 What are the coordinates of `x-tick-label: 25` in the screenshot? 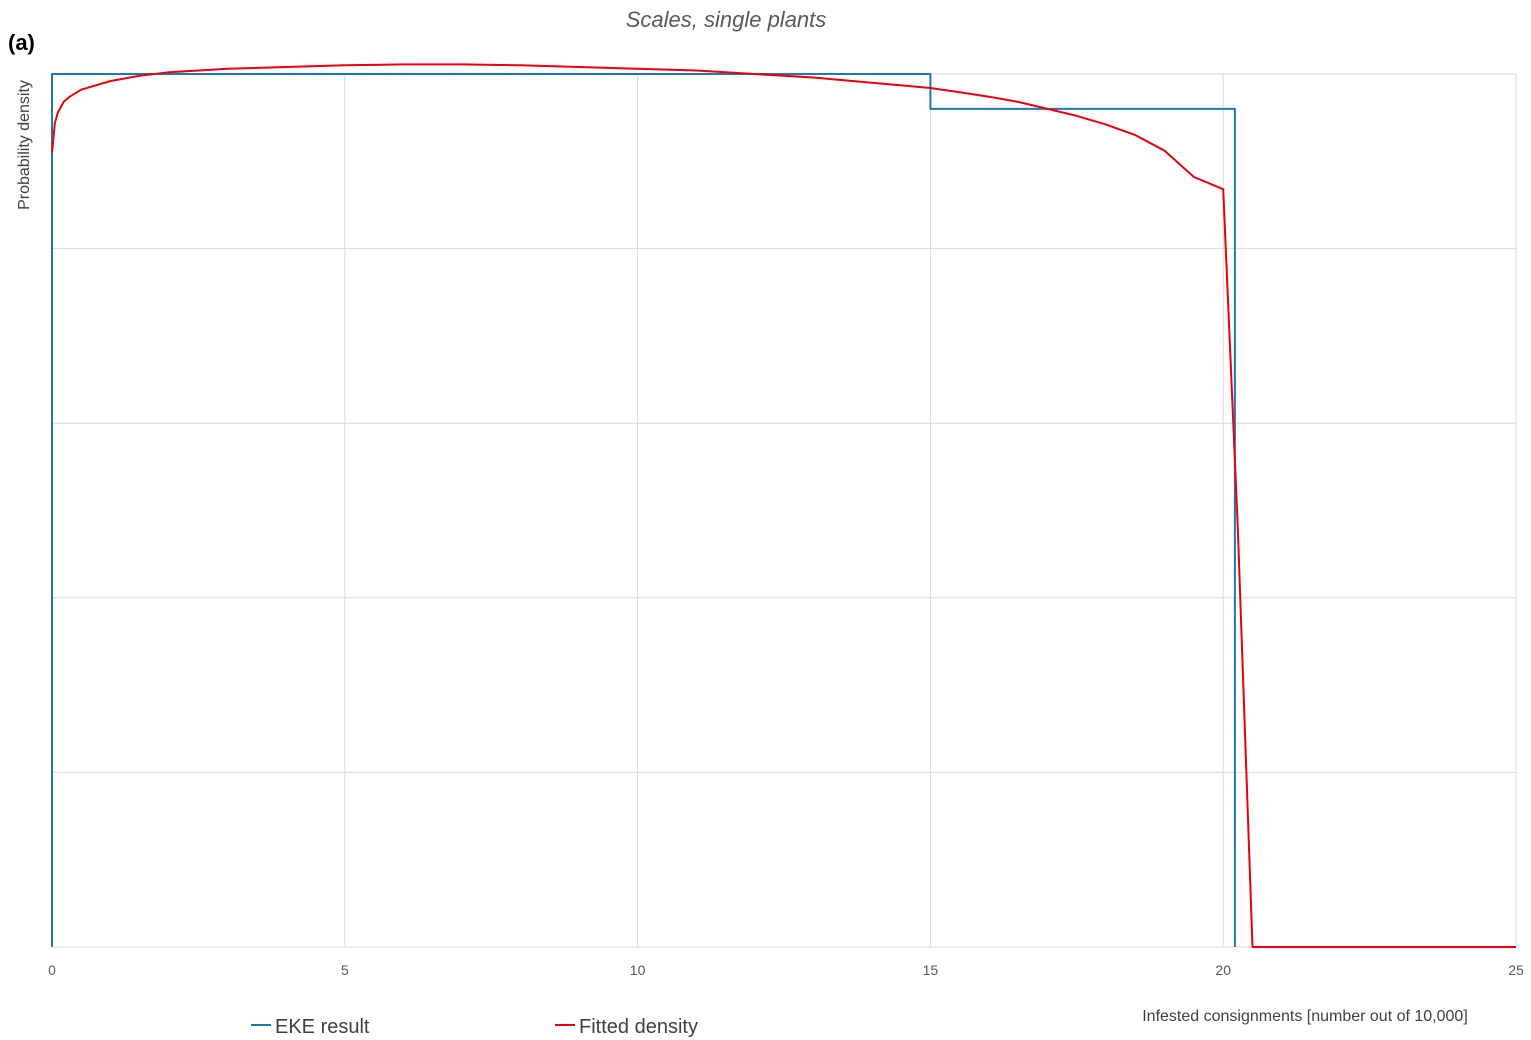 It's located at (1516, 970).